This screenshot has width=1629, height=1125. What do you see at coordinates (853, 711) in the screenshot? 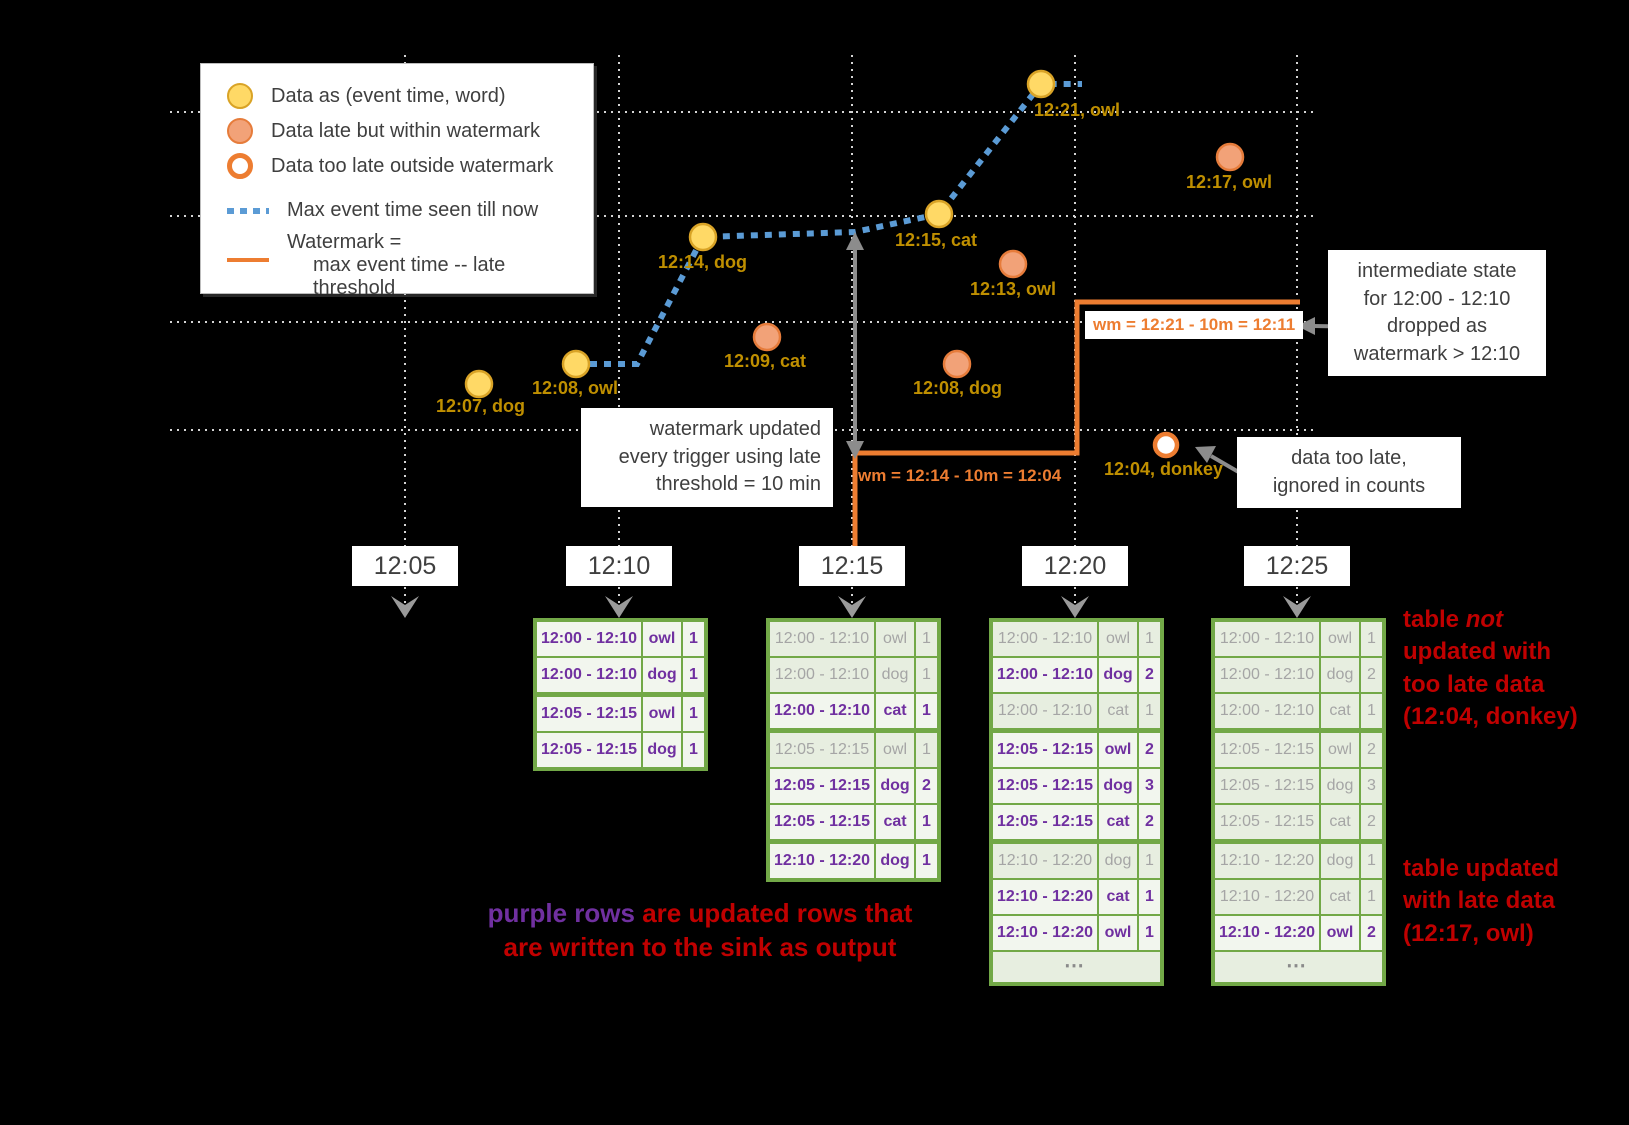
I see `result-row: 12:00 - 12:10 cat 1` at bounding box center [853, 711].